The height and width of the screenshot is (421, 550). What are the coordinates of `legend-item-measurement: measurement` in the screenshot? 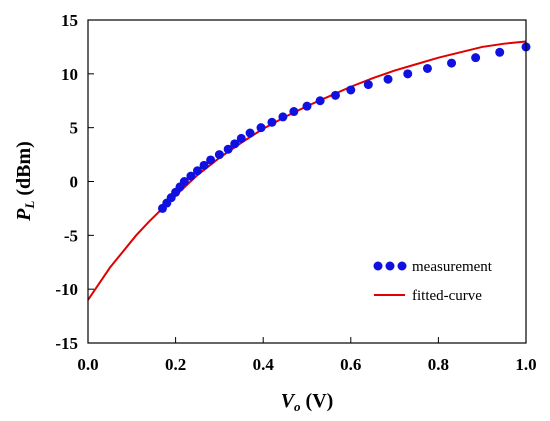 It's located at (433, 267).